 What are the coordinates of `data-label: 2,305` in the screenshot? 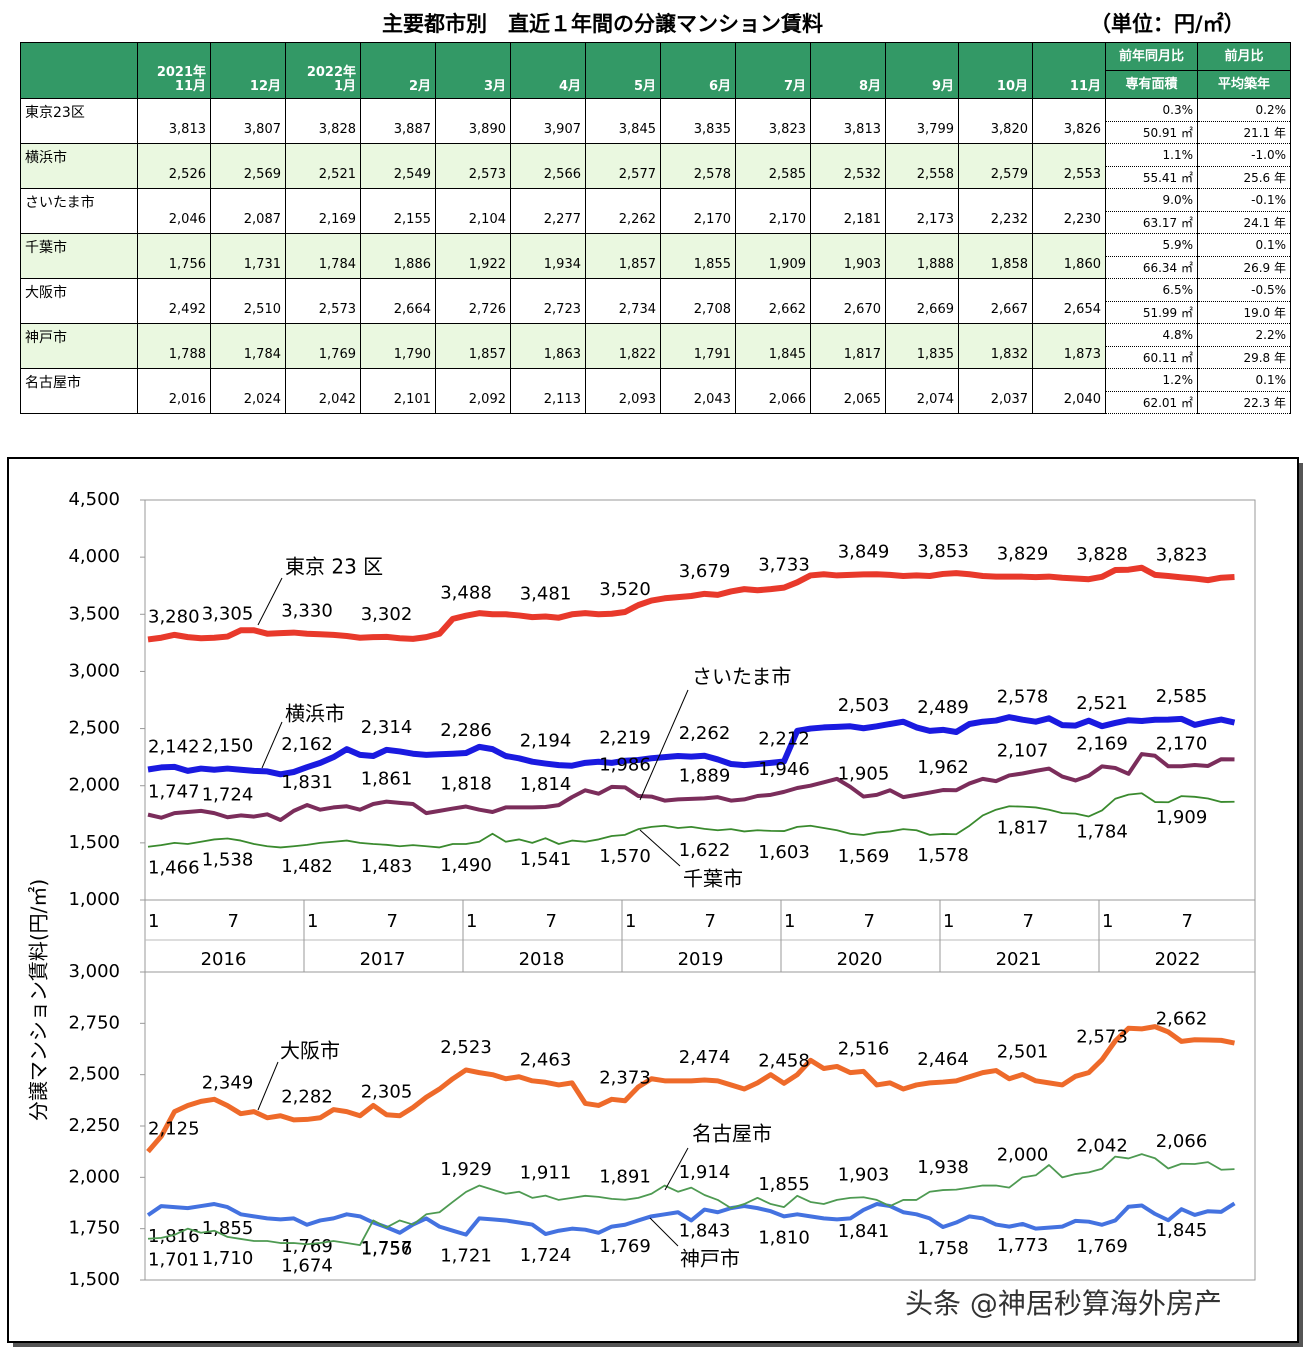 It's located at (387, 1092).